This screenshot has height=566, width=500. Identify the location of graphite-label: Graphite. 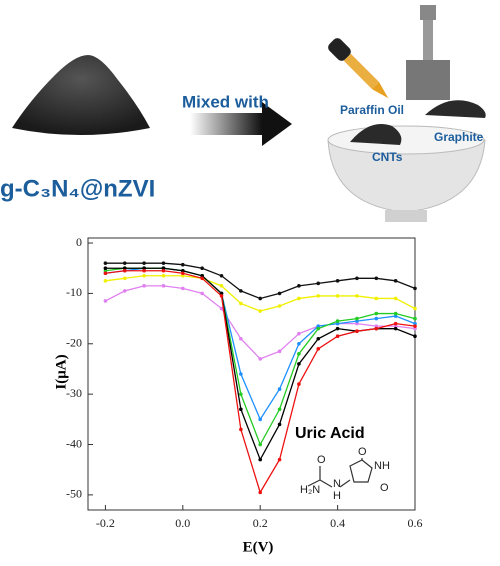
(459, 137).